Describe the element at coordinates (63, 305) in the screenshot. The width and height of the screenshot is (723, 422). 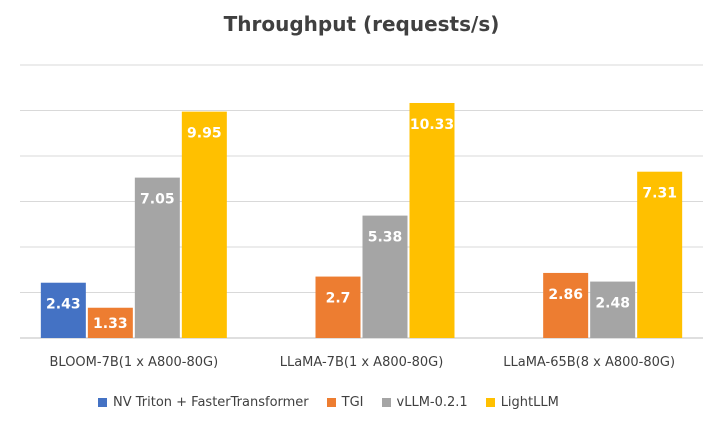
I see `bar-value-label: 2.43` at that location.